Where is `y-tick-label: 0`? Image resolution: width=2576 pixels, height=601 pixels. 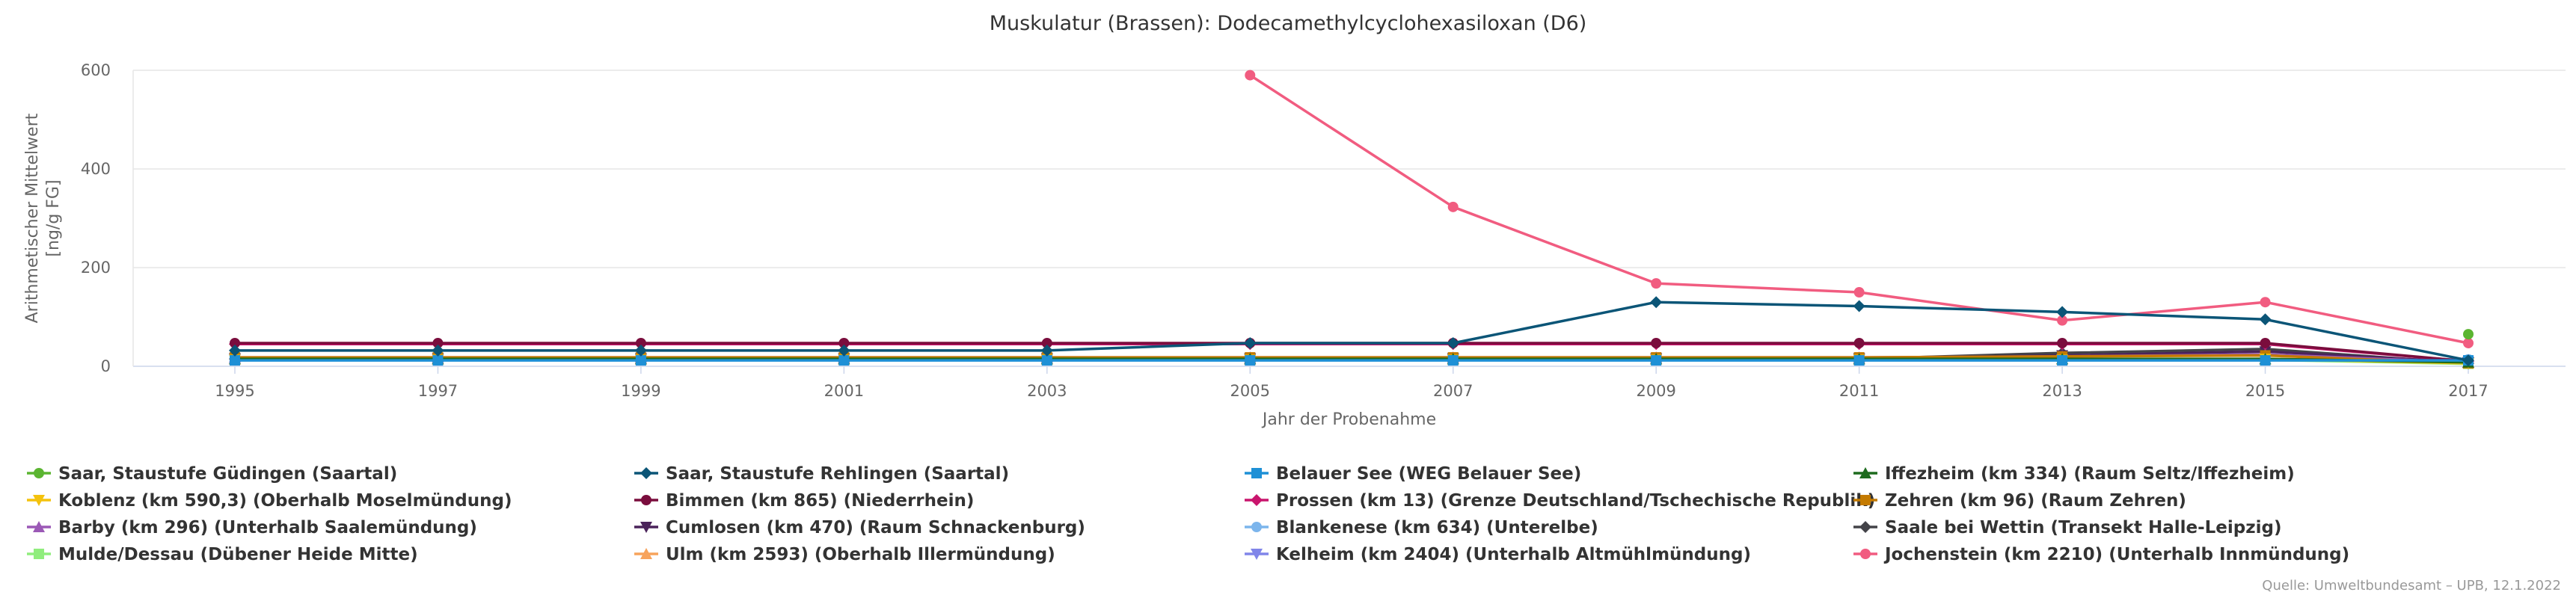 y-tick-label: 0 is located at coordinates (106, 366).